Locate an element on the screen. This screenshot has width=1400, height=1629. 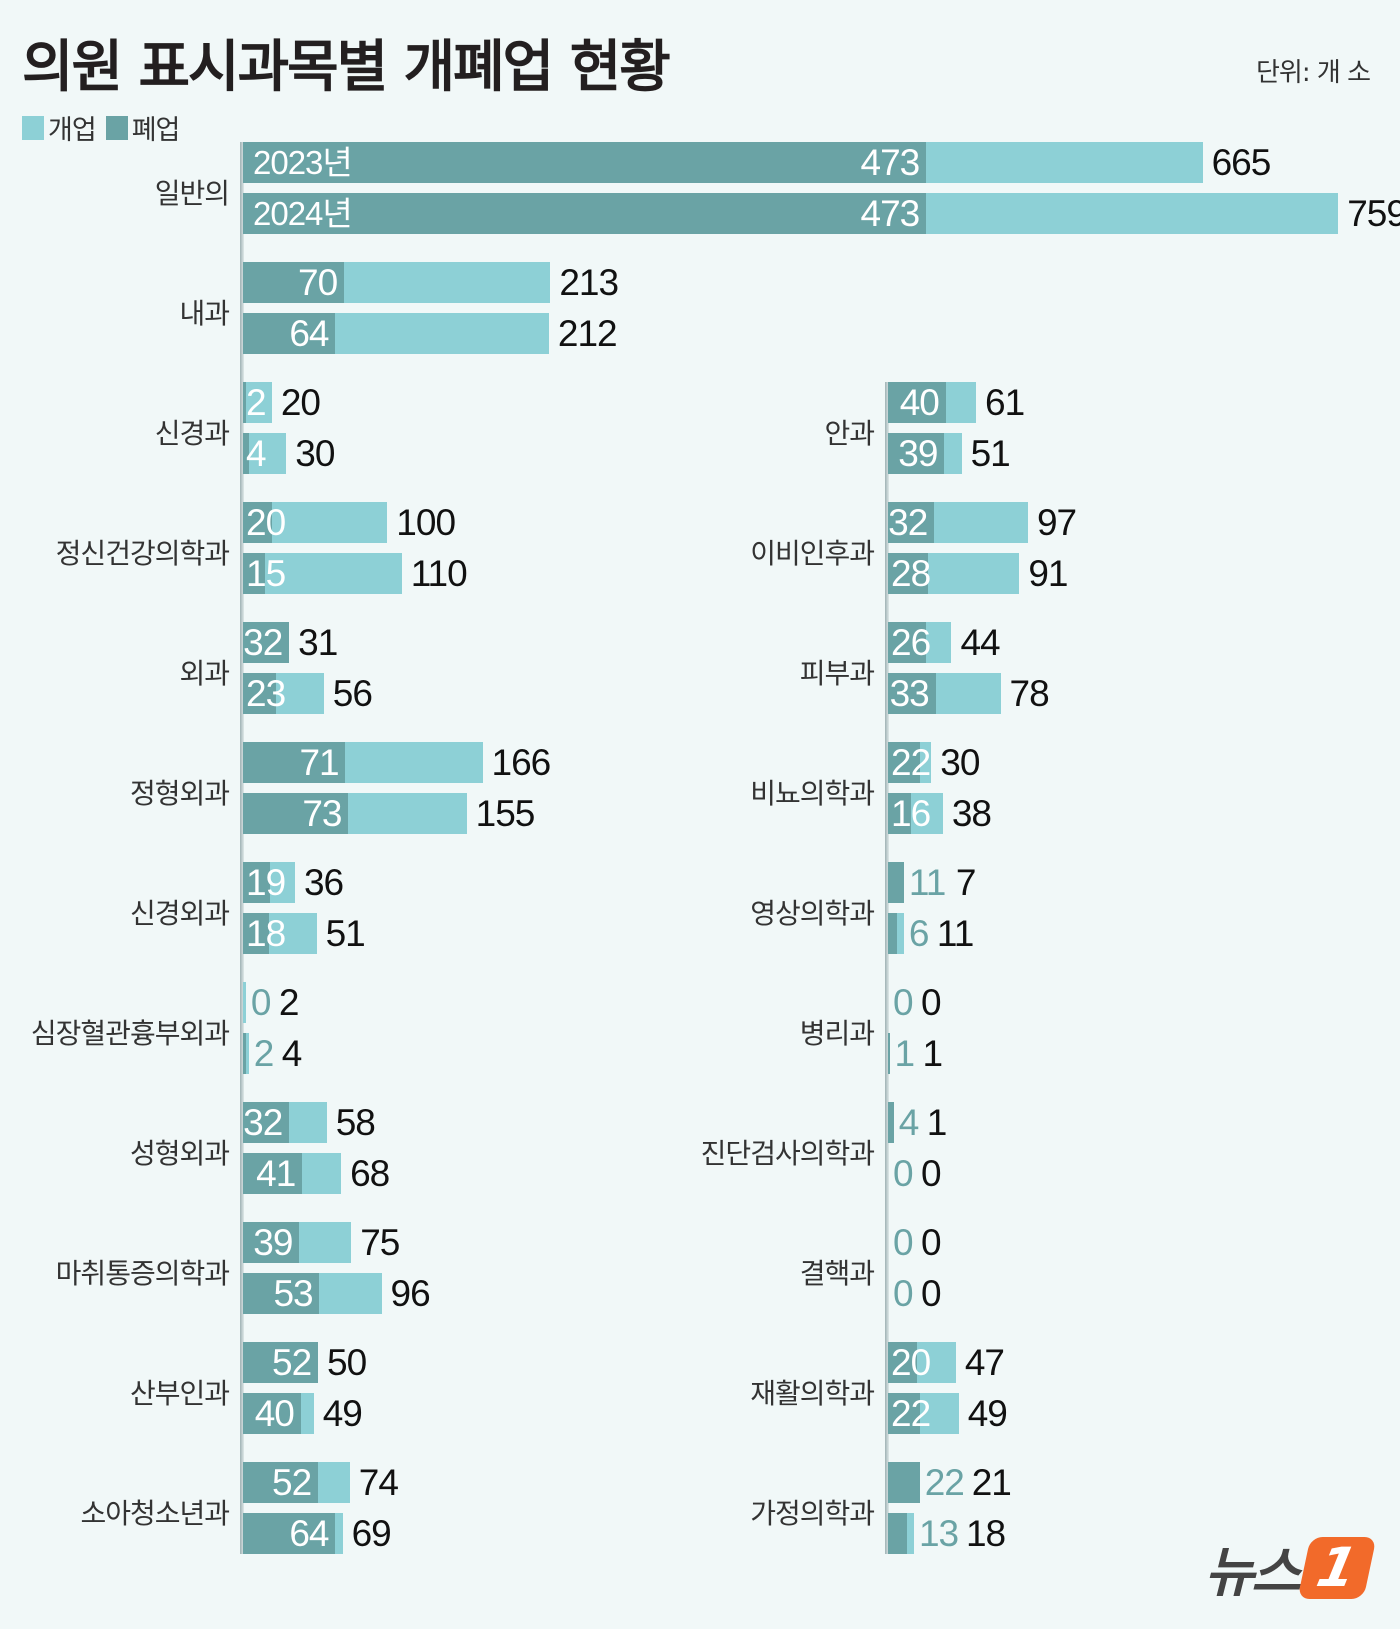
close-value: 33 is located at coordinates (909, 693).